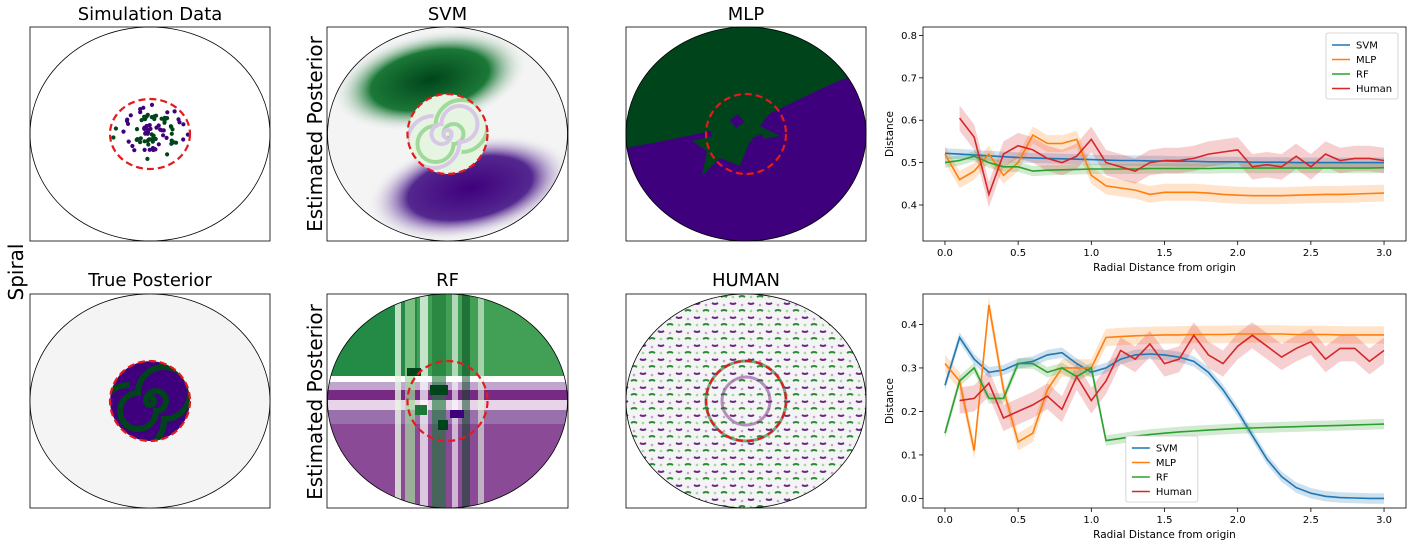  Describe the element at coordinates (150, 280) in the screenshot. I see `title-true-posterior: True Posterior` at that location.